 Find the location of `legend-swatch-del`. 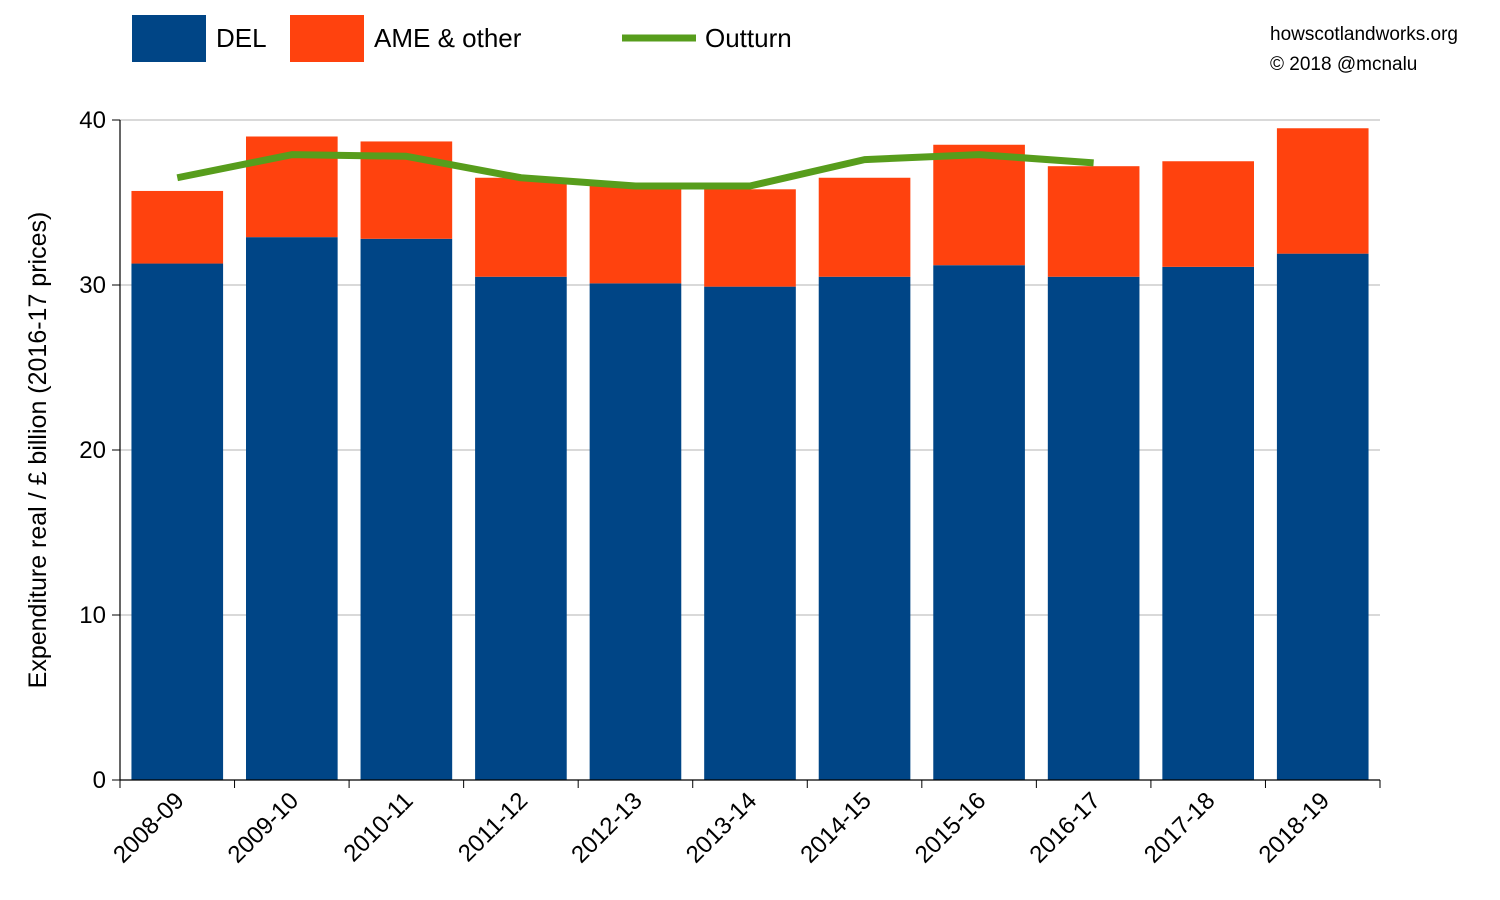

legend-swatch-del is located at coordinates (169, 38).